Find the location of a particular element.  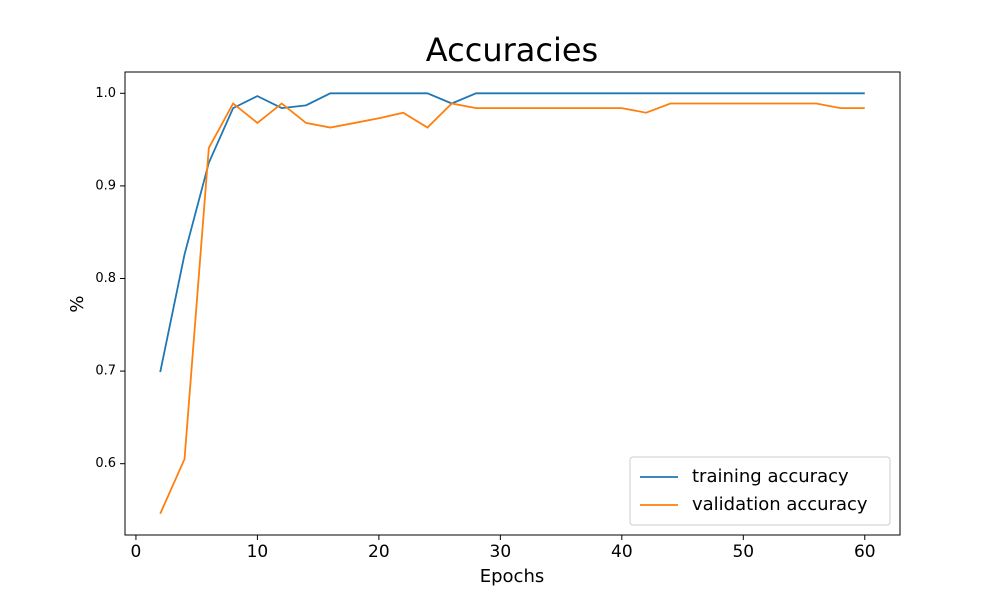

x-tick-label: 40 is located at coordinates (622, 552).